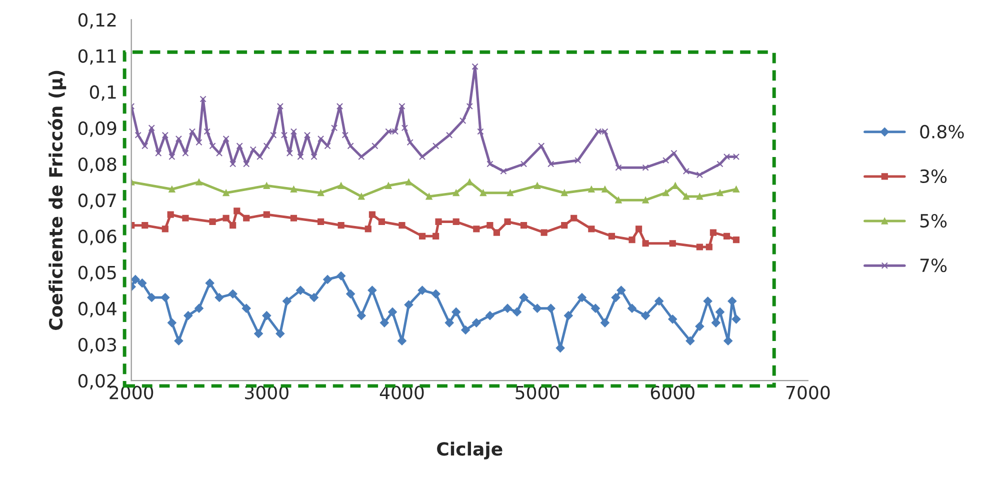 This screenshot has height=491, width=995. What do you see at coordinates (97, 129) in the screenshot?
I see `y-tick-label: 0,09` at bounding box center [97, 129].